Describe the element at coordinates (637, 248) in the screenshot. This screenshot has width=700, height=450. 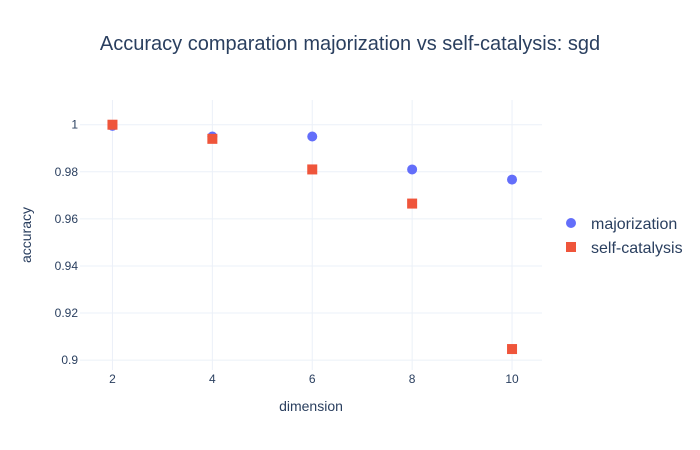
I see `legend-label: self-catalysis` at that location.